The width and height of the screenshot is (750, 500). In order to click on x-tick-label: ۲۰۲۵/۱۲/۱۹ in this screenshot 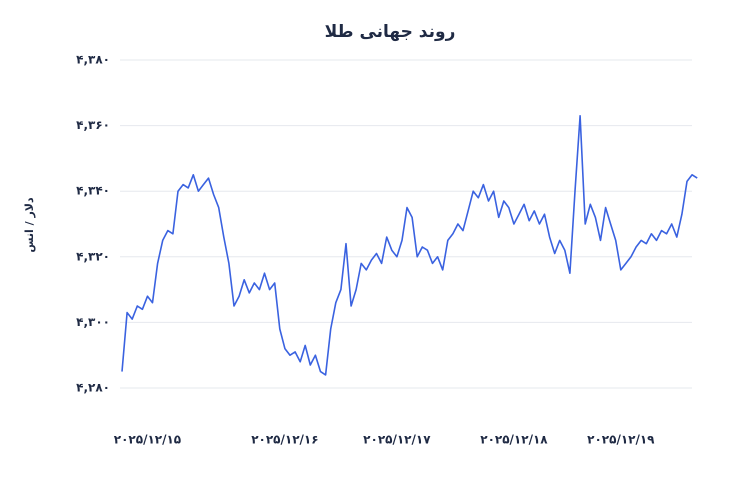, I will do `click(621, 440)`.